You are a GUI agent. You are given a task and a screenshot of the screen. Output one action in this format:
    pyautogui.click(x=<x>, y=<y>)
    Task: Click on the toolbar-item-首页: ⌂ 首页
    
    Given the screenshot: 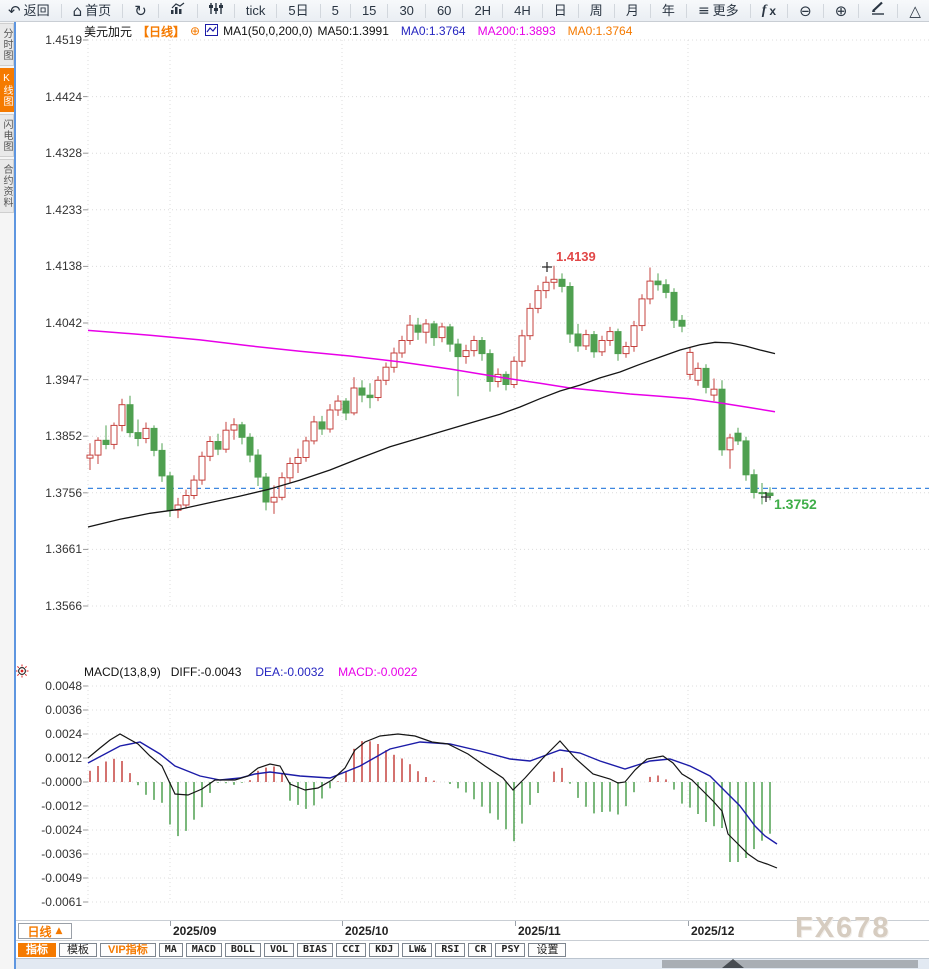 What is the action you would take?
    pyautogui.click(x=92, y=10)
    